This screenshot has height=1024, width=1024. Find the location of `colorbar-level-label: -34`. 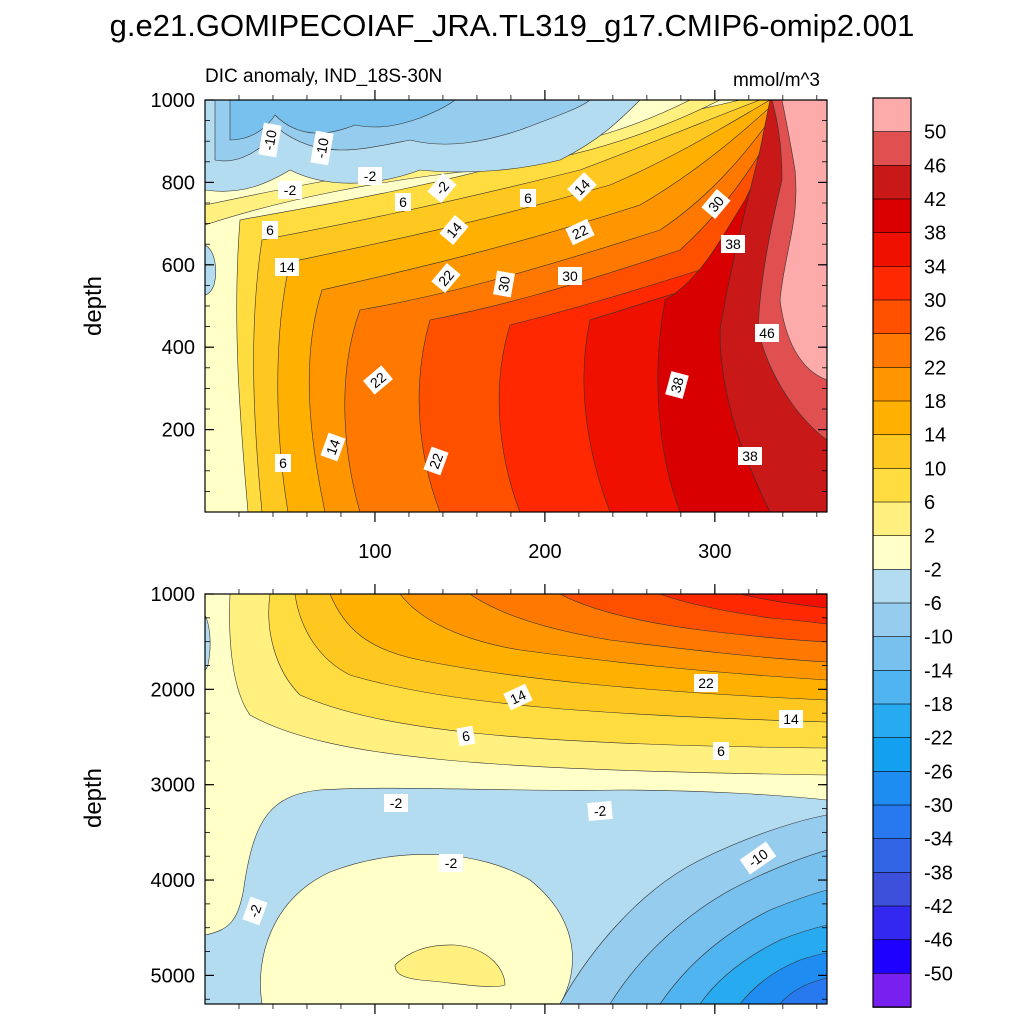

colorbar-level-label: -34 is located at coordinates (938, 840).